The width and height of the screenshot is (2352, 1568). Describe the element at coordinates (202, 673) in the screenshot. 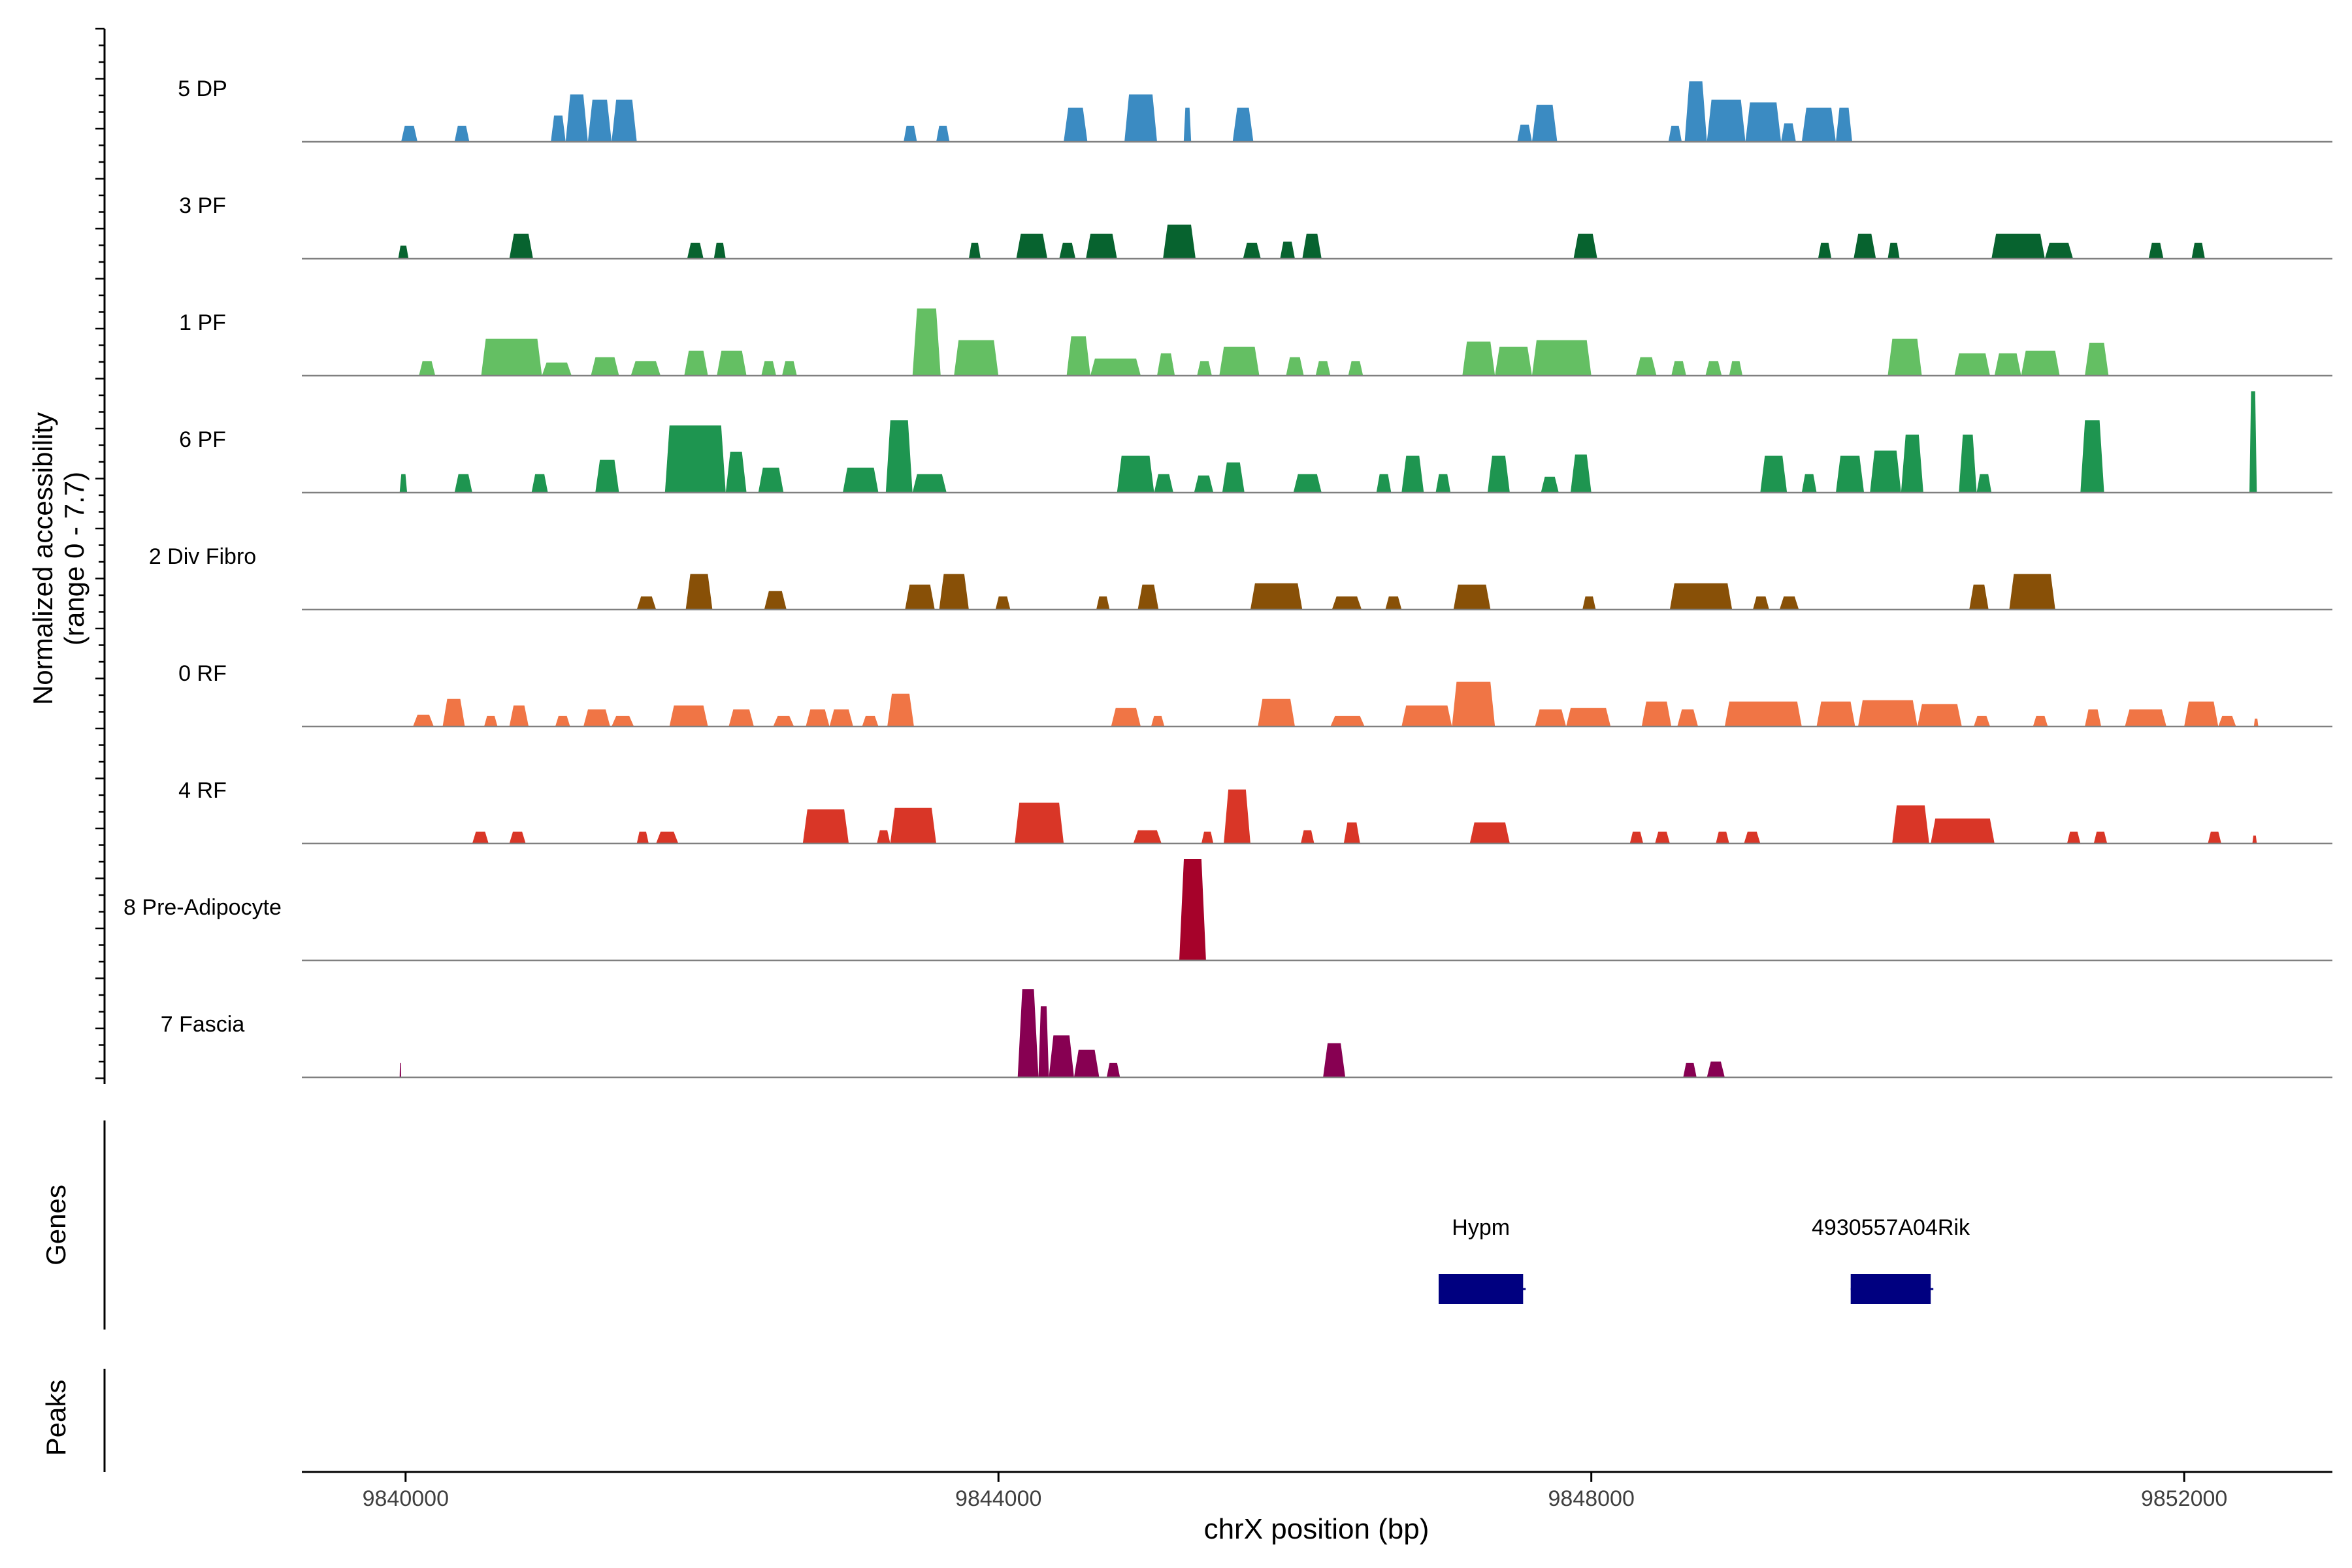

I see `track-label: 0 RF` at that location.